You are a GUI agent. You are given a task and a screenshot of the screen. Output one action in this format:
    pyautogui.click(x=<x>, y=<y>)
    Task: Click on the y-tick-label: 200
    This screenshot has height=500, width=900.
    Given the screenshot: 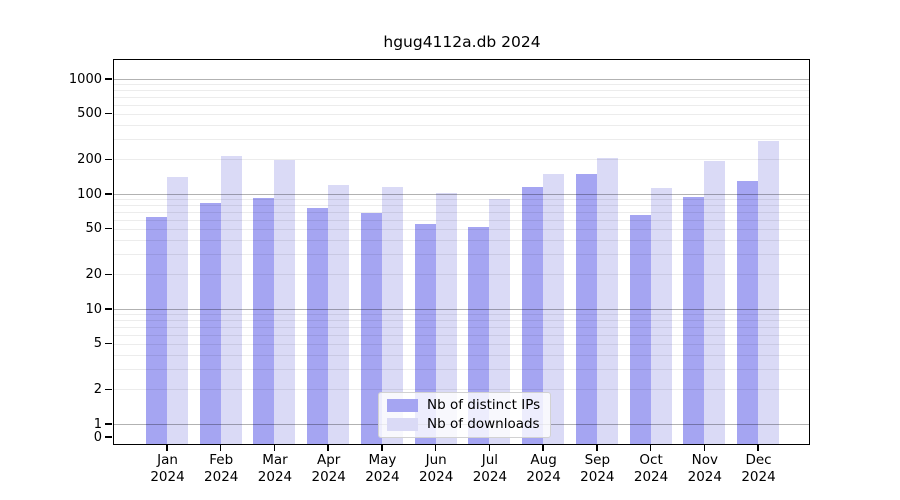 What is the action you would take?
    pyautogui.click(x=89, y=159)
    